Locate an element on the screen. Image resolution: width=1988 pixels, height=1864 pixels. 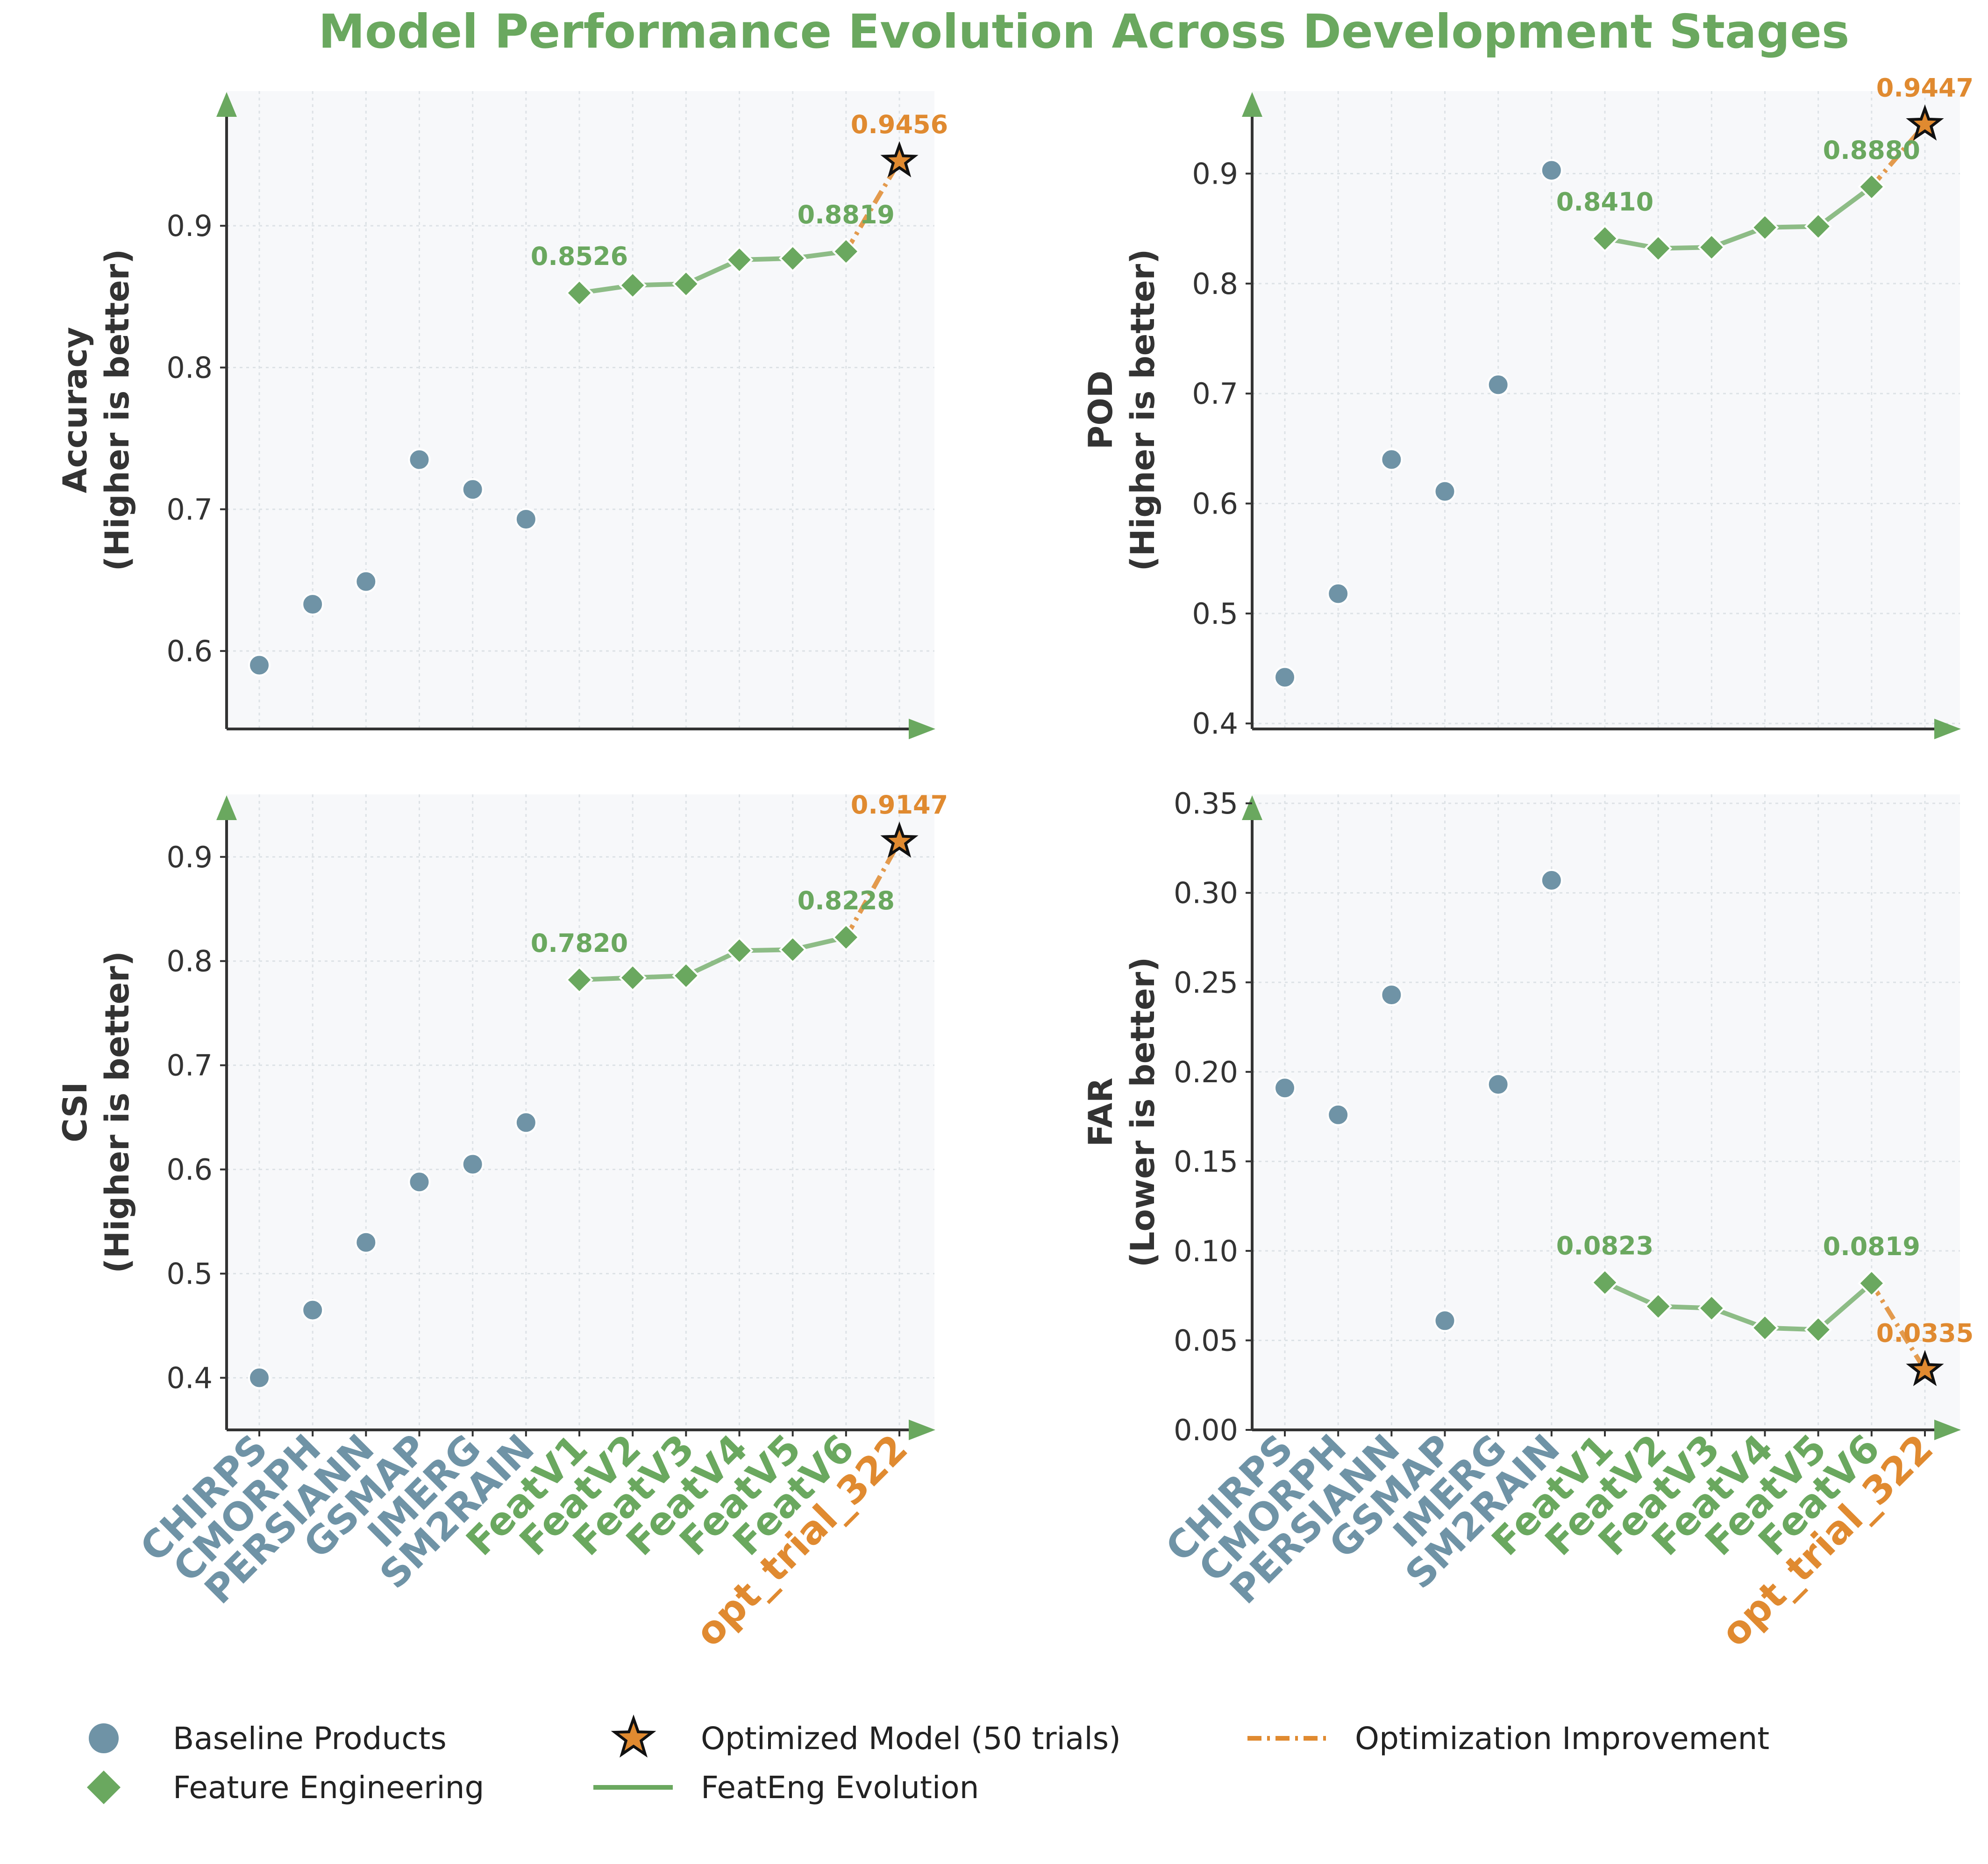
legend-baseline-marker is located at coordinates (104, 1738).